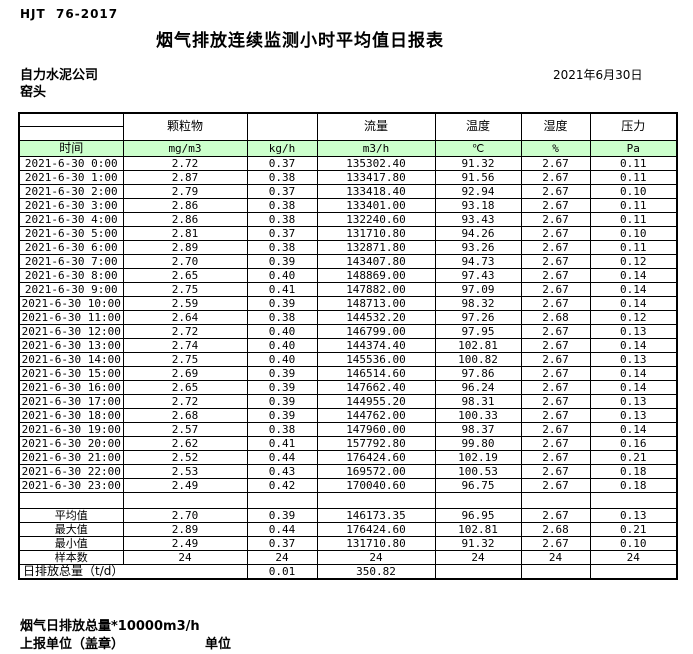 The image size is (693, 654). I want to click on value-cell: 100.53, so click(478, 471).